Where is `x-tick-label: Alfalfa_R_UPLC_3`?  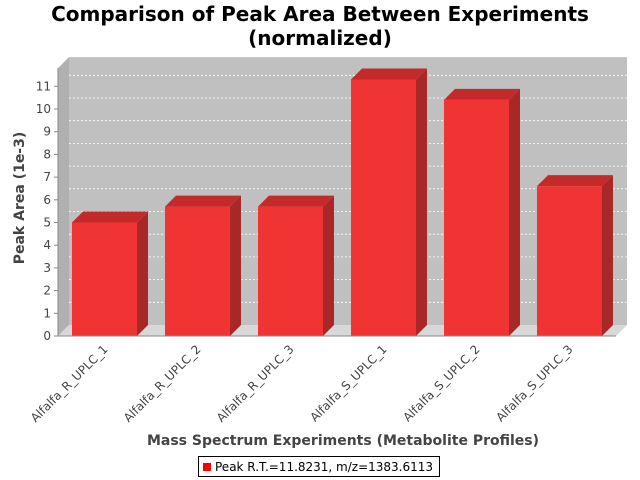 x-tick-label: Alfalfa_R_UPLC_3 is located at coordinates (255, 383).